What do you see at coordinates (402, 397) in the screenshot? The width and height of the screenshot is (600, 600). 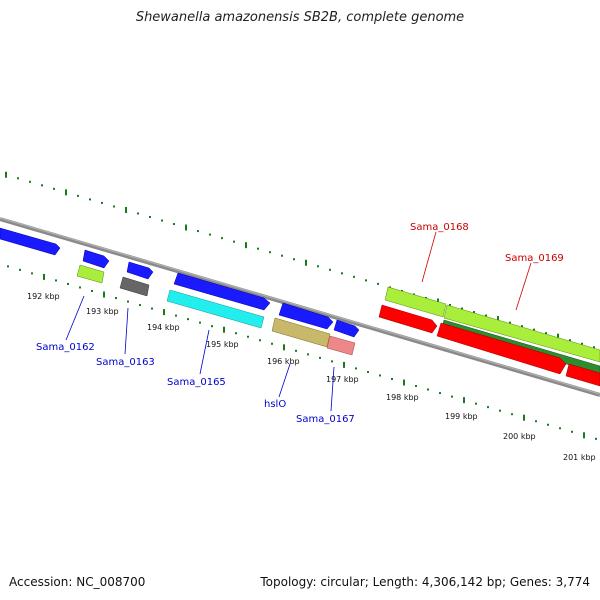 I see `tick-label-198: 198 kbp` at bounding box center [402, 397].